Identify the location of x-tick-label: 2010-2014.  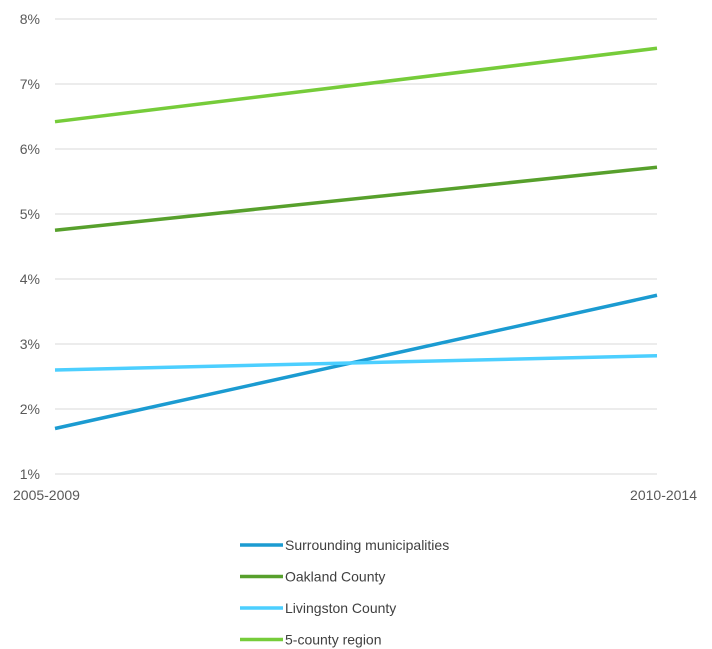
(663, 495).